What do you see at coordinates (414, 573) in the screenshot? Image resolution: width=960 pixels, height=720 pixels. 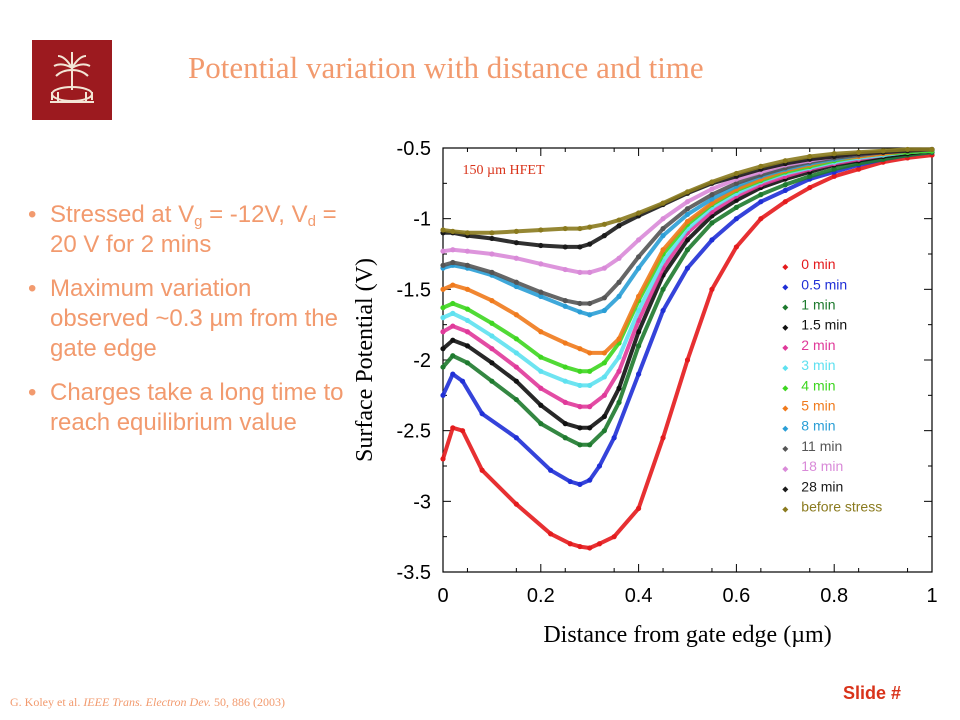 I see `y-tick-label: -3.5` at bounding box center [414, 573].